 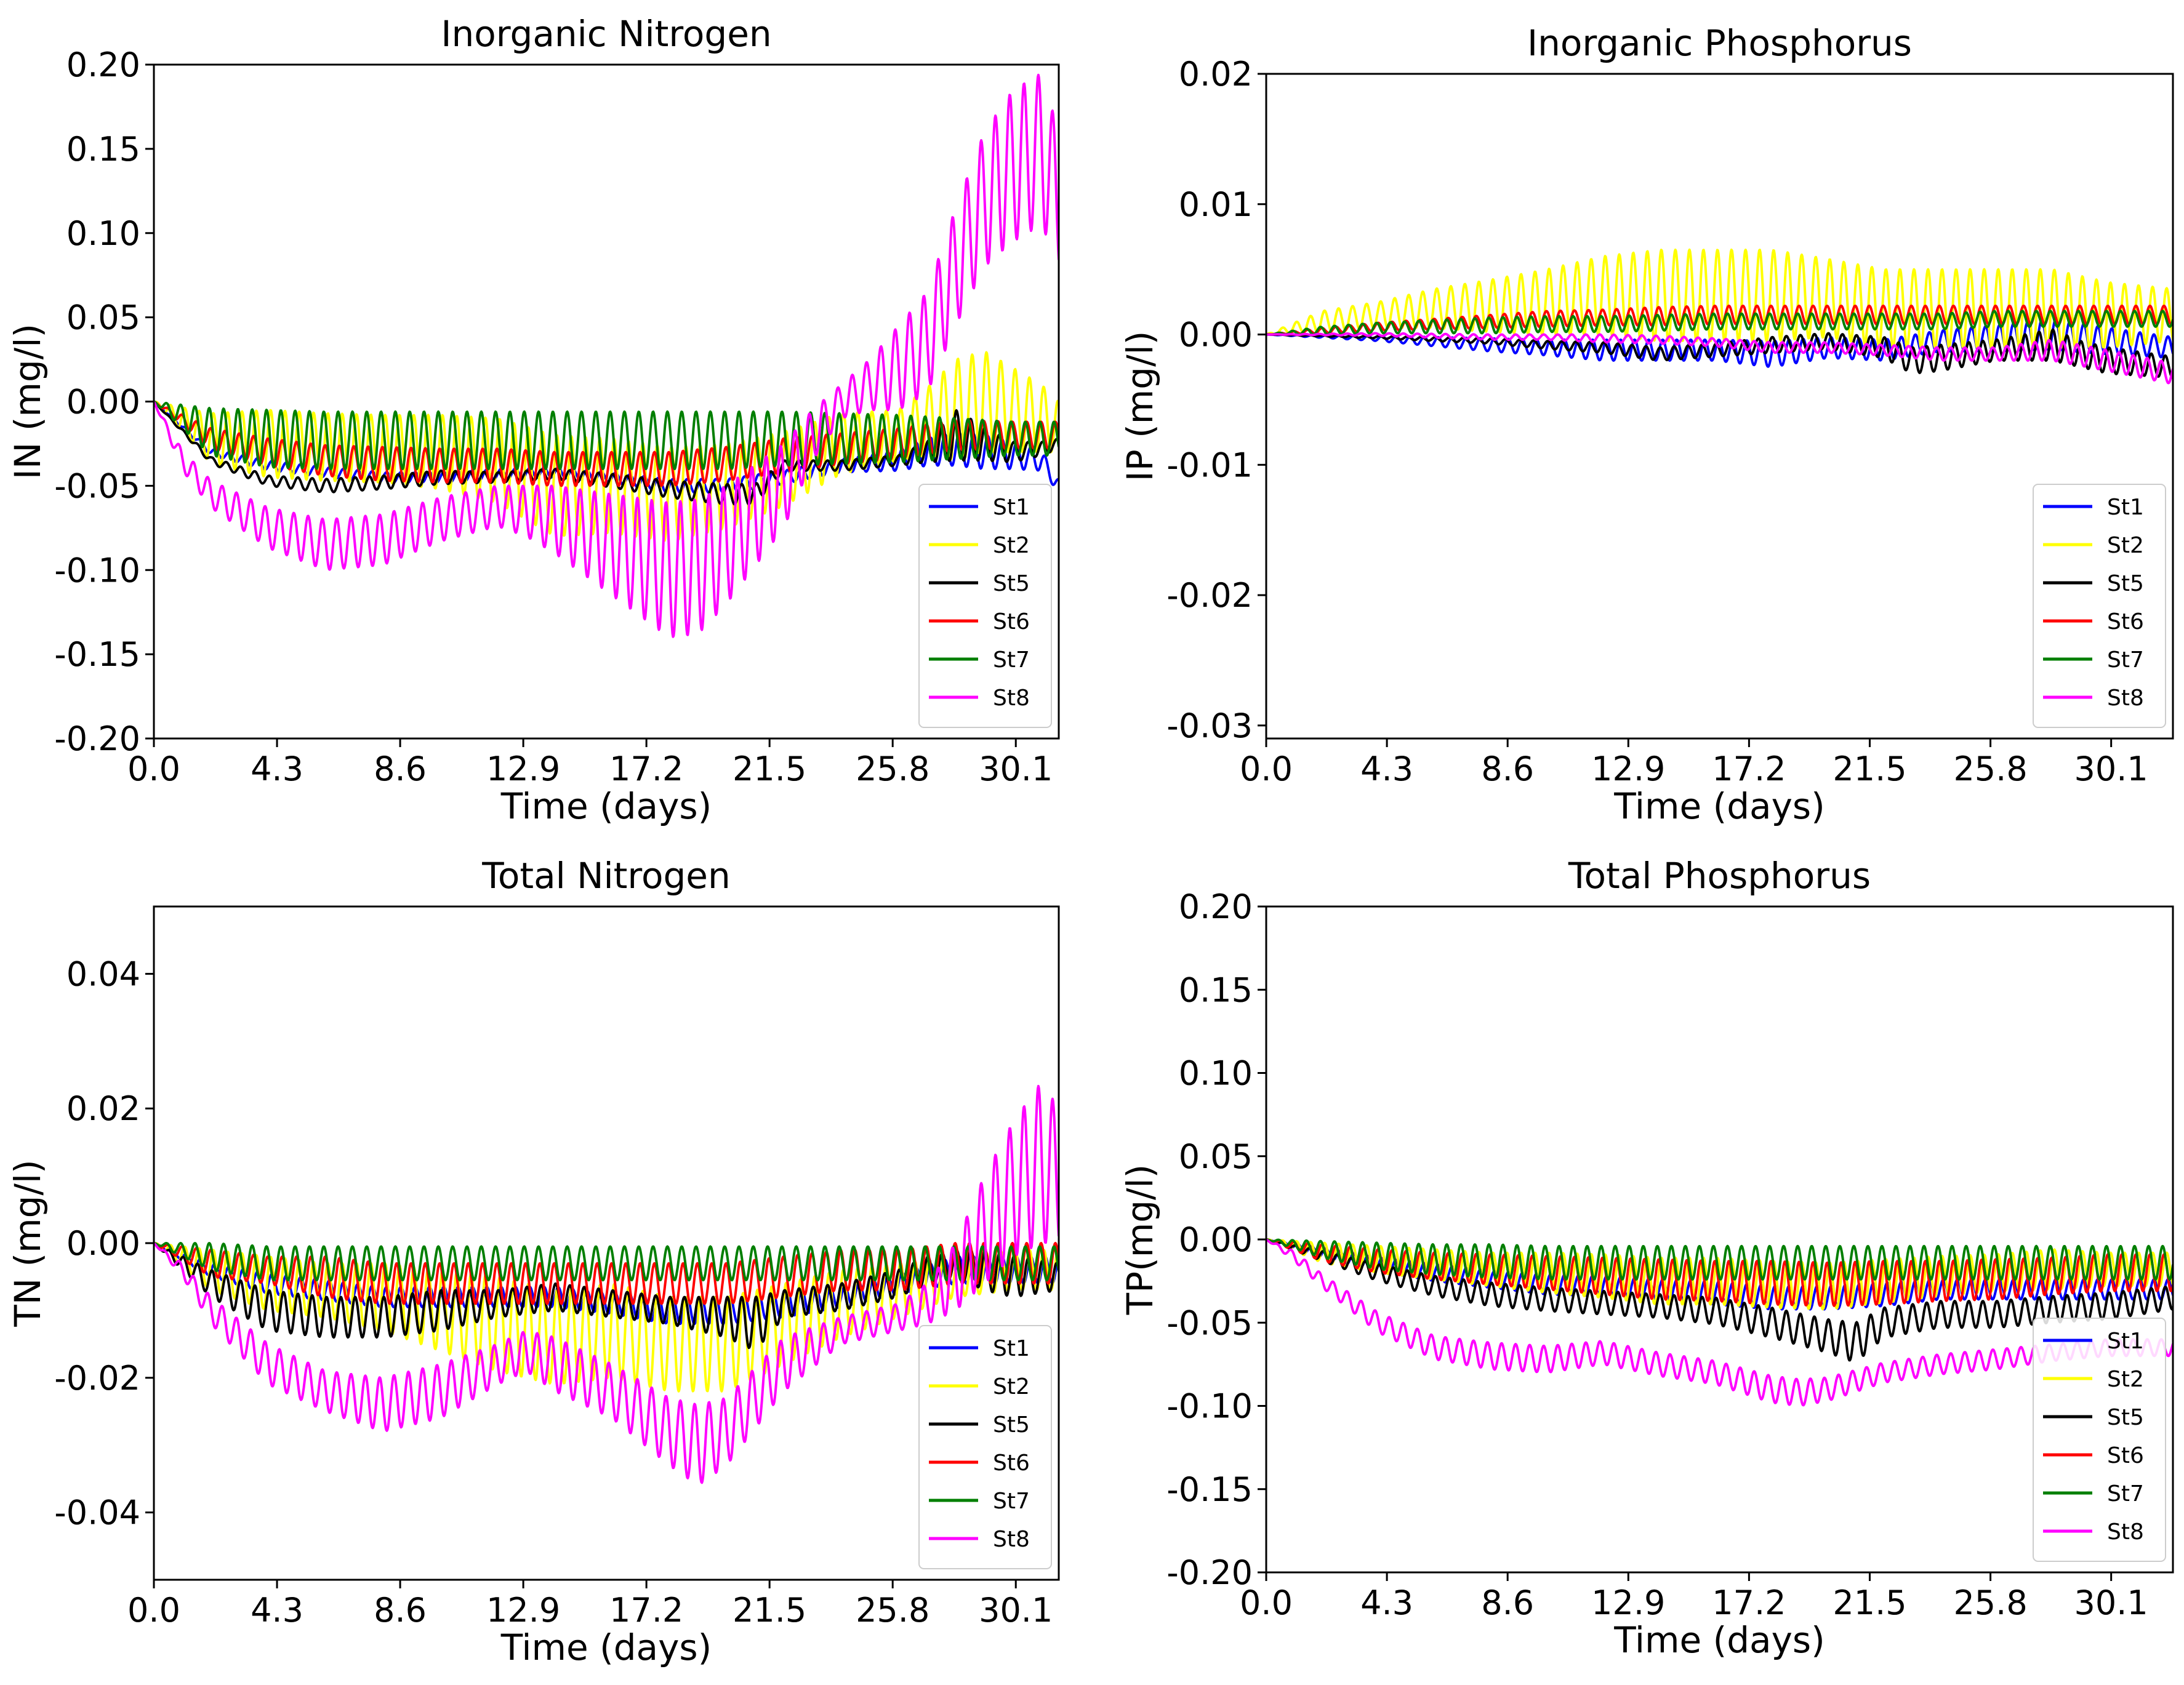 What do you see at coordinates (97, 1513) in the screenshot?
I see `y-tick-label: -0.04` at bounding box center [97, 1513].